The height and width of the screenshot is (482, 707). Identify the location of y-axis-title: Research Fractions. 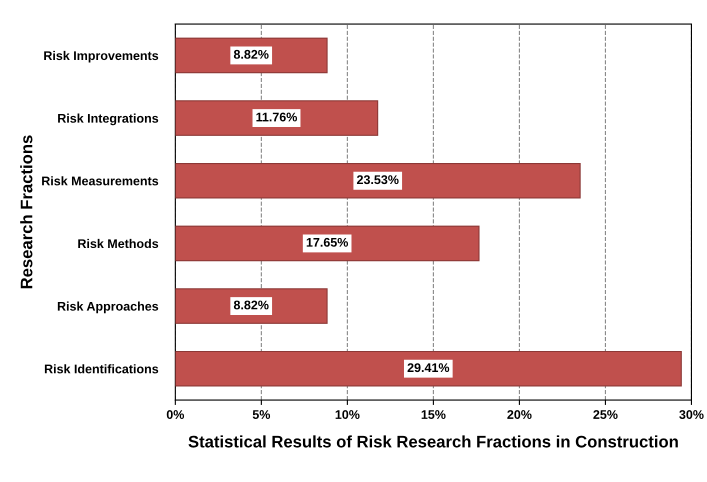
(26, 211).